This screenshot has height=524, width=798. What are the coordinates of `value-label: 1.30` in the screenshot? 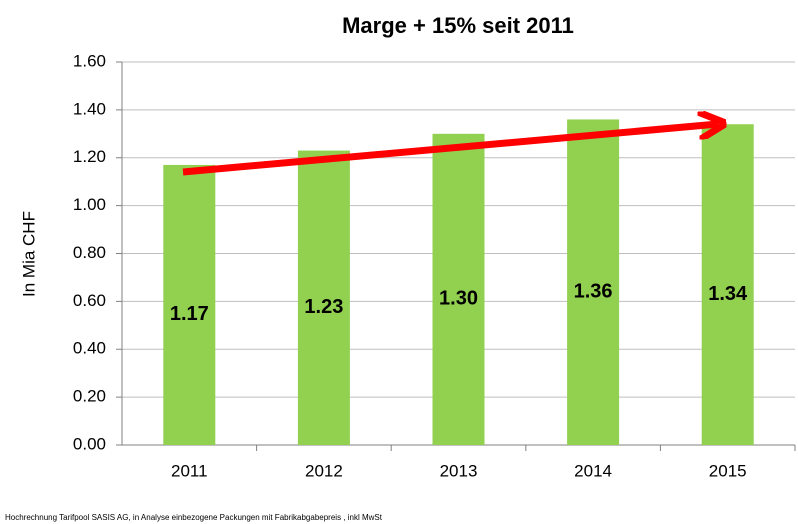 It's located at (458, 299).